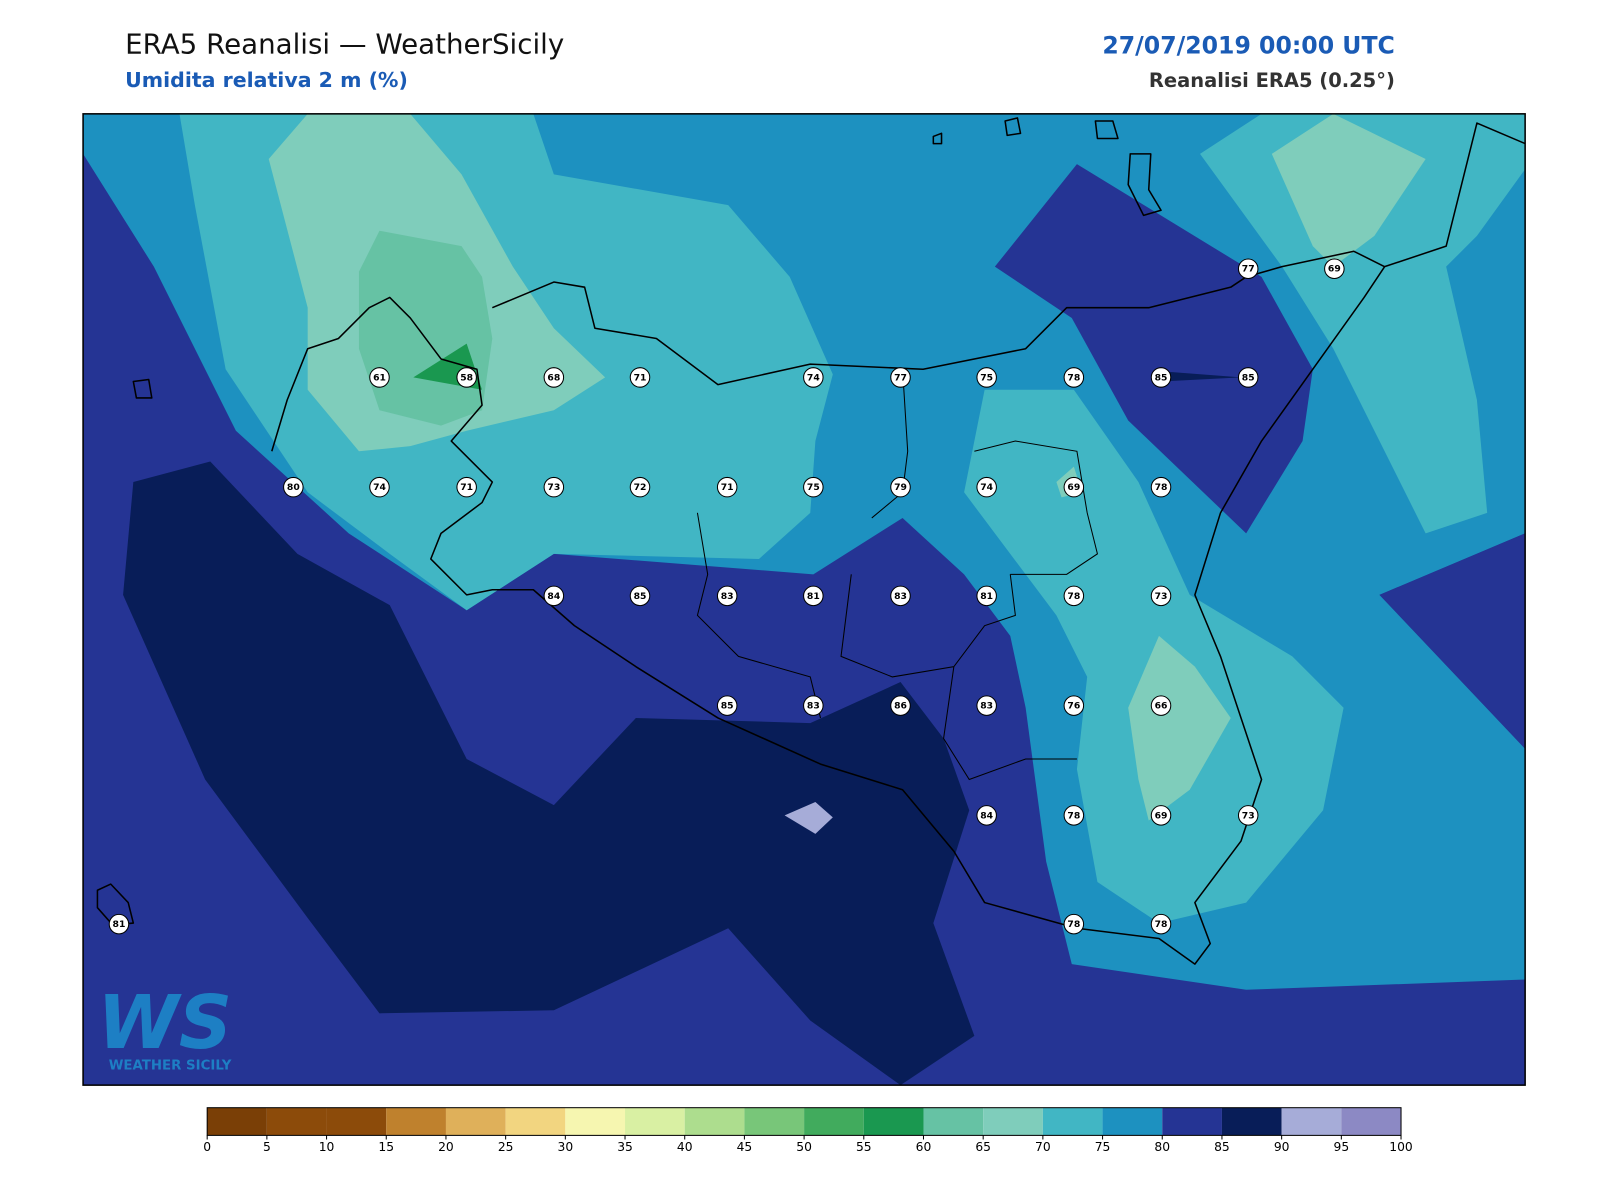 The width and height of the screenshot is (1600, 1200). Describe the element at coordinates (553, 377) in the screenshot. I see `station-value: 68` at that location.